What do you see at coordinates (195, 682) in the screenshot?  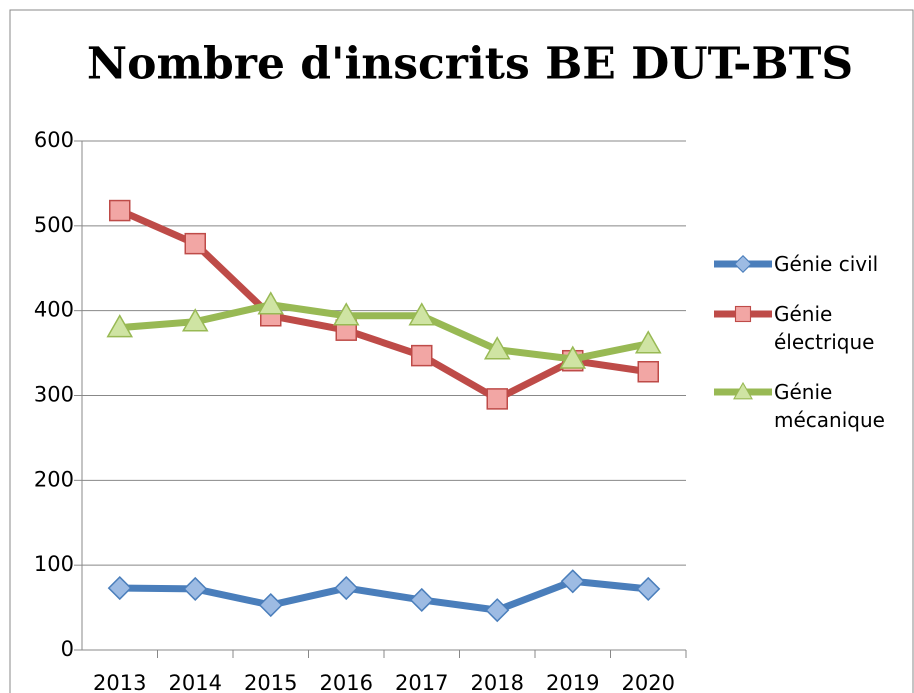 I see `x-tick-label: 2014` at bounding box center [195, 682].